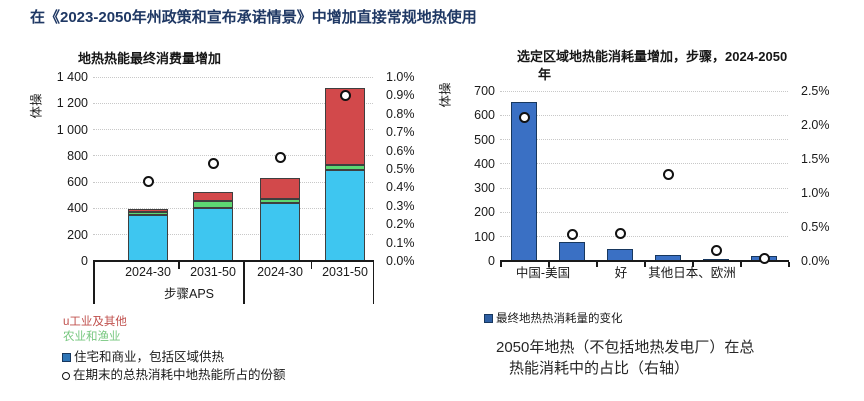 This screenshot has height=401, width=864. I want to click on right-axis-tick-label: 0.7%, so click(400, 132).